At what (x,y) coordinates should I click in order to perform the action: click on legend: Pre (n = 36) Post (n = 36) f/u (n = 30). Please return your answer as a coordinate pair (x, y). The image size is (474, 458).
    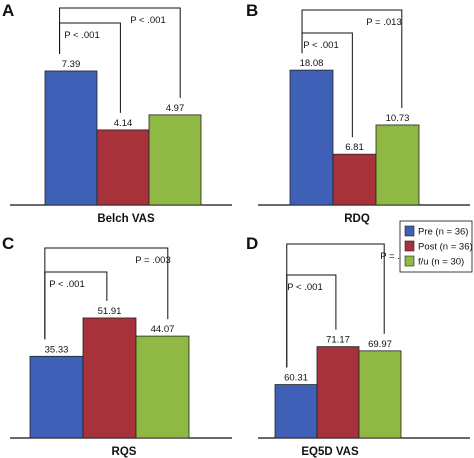
    Looking at the image, I should click on (436, 246).